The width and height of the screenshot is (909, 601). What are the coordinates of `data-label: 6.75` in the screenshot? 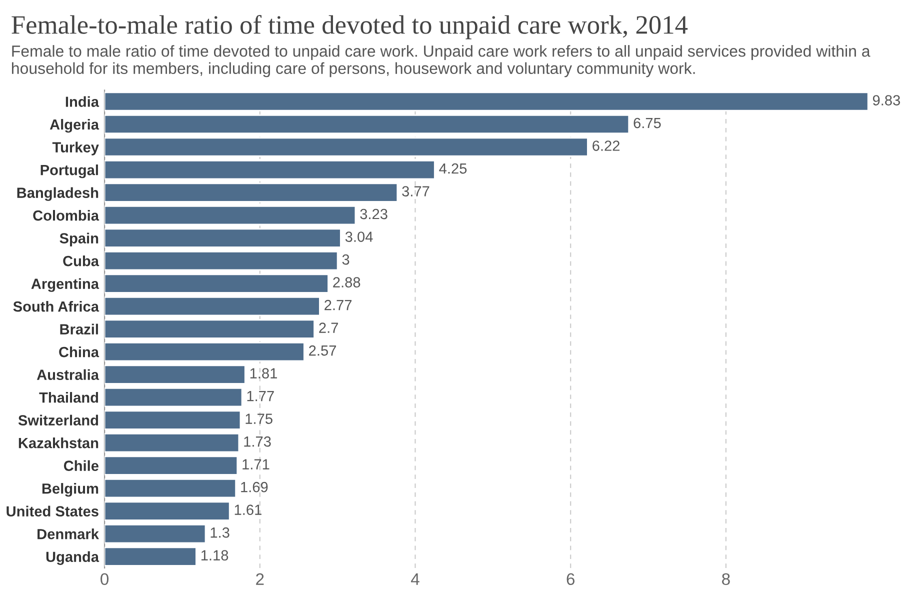 It's located at (647, 123).